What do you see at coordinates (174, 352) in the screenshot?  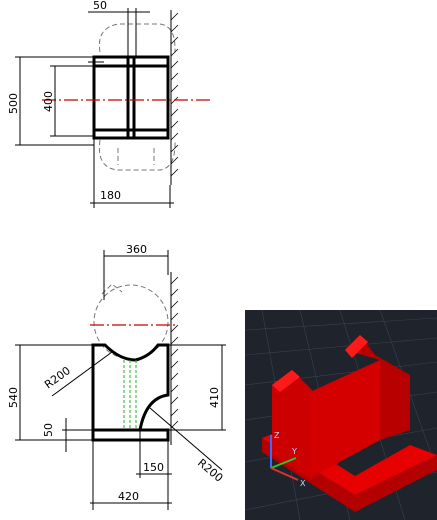 I see `front-wall-hatch` at bounding box center [174, 352].